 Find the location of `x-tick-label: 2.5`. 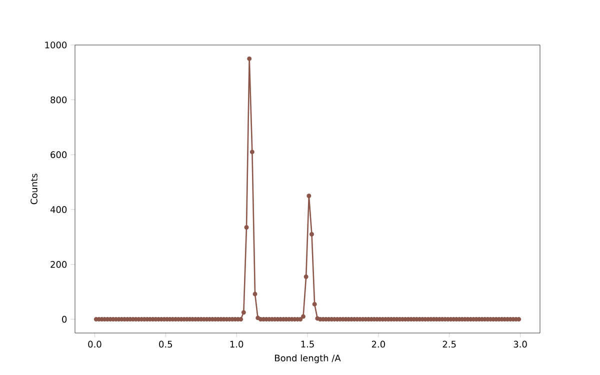

x-tick-label: 2.5 is located at coordinates (449, 344).